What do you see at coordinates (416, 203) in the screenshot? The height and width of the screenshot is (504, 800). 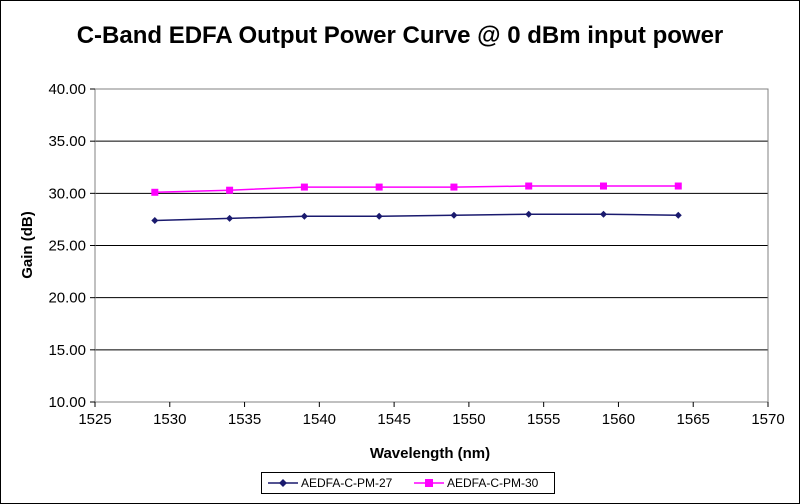 I see `series-layer` at bounding box center [416, 203].